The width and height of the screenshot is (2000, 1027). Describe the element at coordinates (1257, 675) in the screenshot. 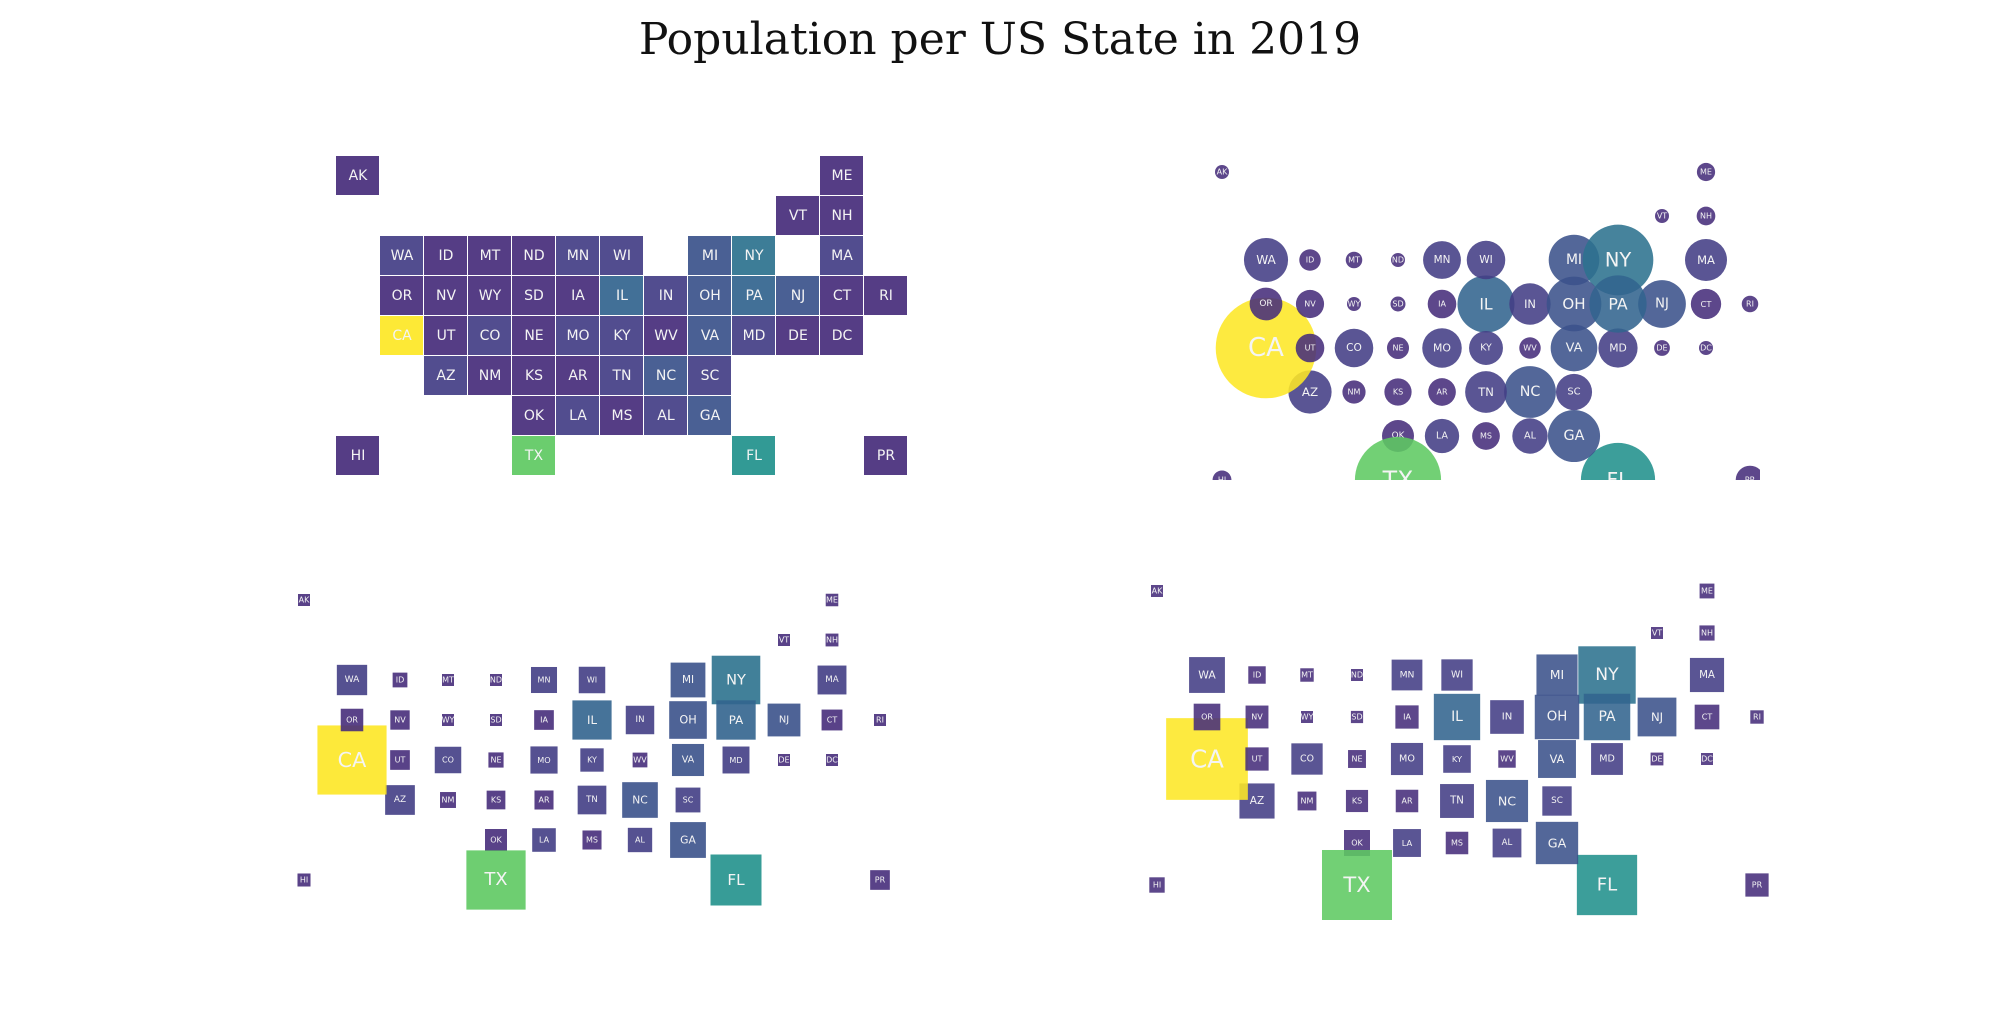

I see `state-tile-id` at that location.